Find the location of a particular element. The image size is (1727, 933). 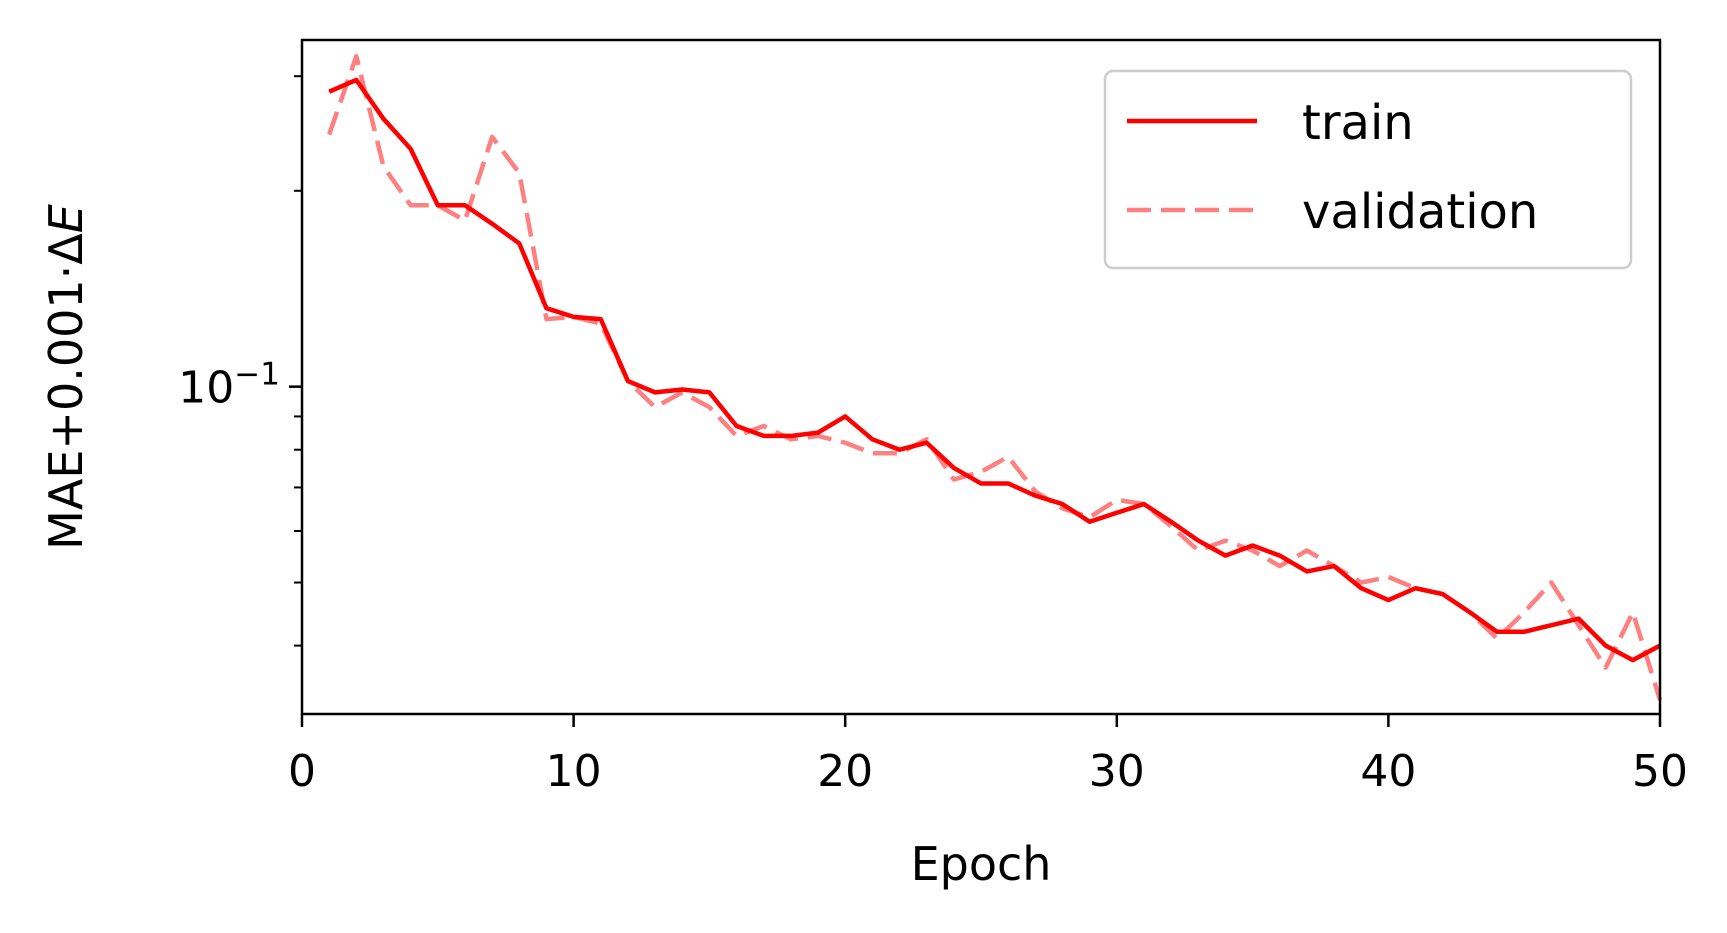

y-tick-label: 10−1 is located at coordinates (229, 385).